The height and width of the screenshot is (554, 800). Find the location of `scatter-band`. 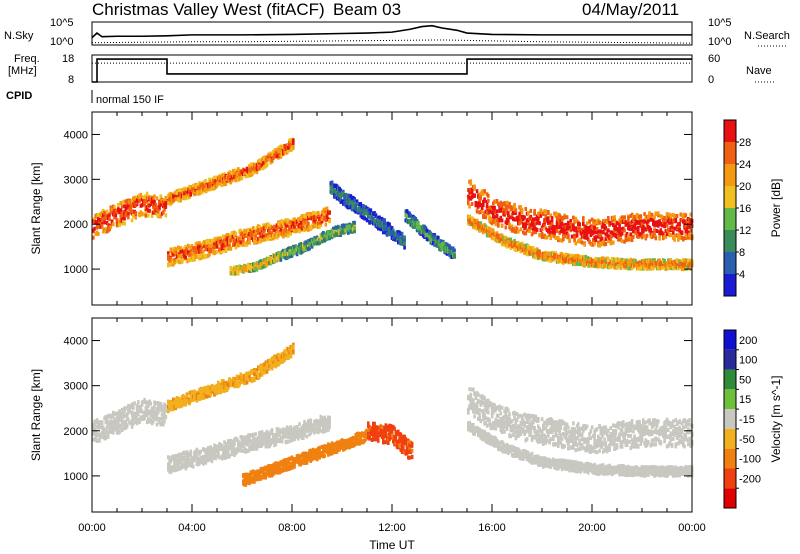

scatter-band is located at coordinates (430, 234).